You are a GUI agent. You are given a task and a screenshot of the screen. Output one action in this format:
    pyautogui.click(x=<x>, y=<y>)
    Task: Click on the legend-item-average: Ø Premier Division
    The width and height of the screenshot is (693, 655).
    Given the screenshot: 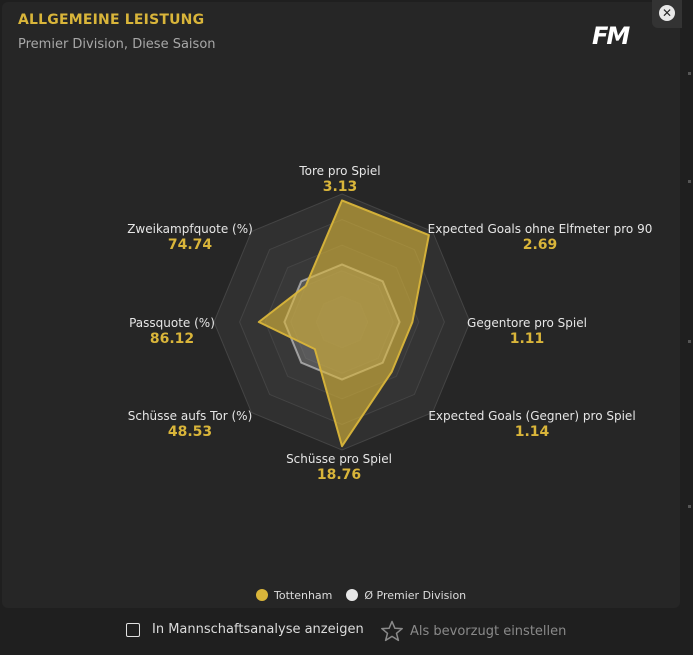 What is the action you would take?
    pyautogui.click(x=406, y=595)
    